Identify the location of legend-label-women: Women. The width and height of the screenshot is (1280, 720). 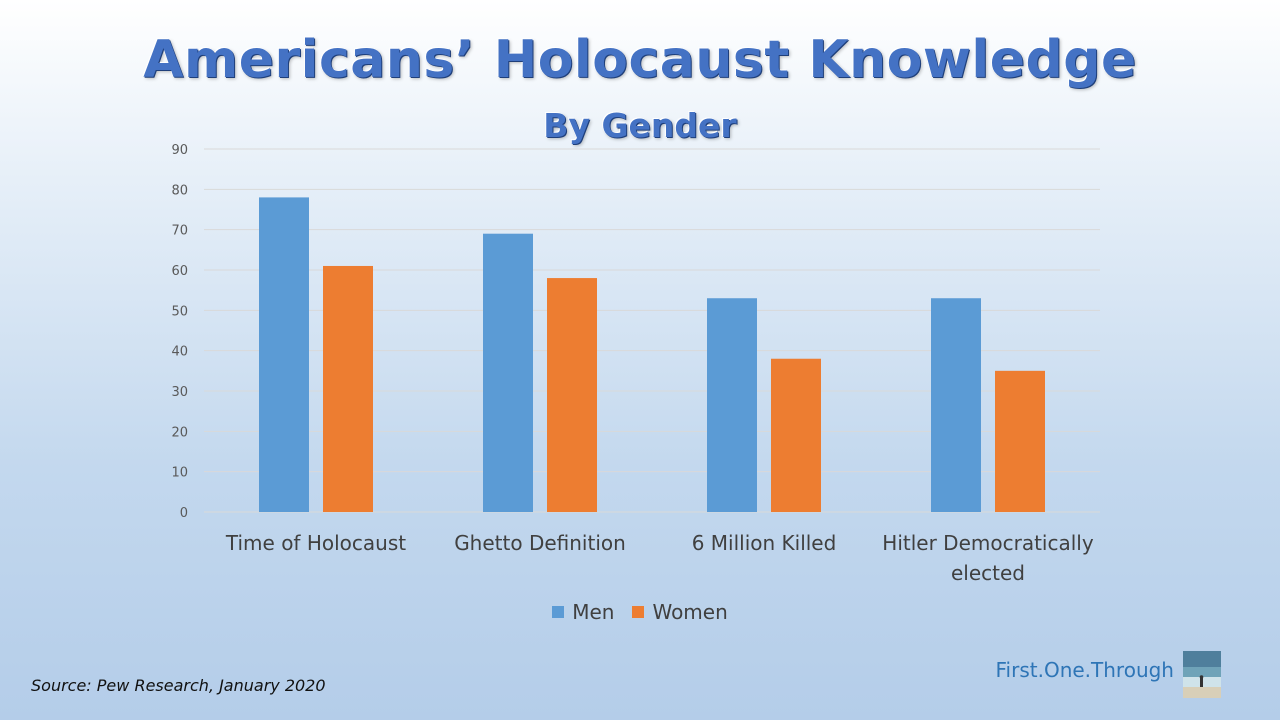
(690, 612).